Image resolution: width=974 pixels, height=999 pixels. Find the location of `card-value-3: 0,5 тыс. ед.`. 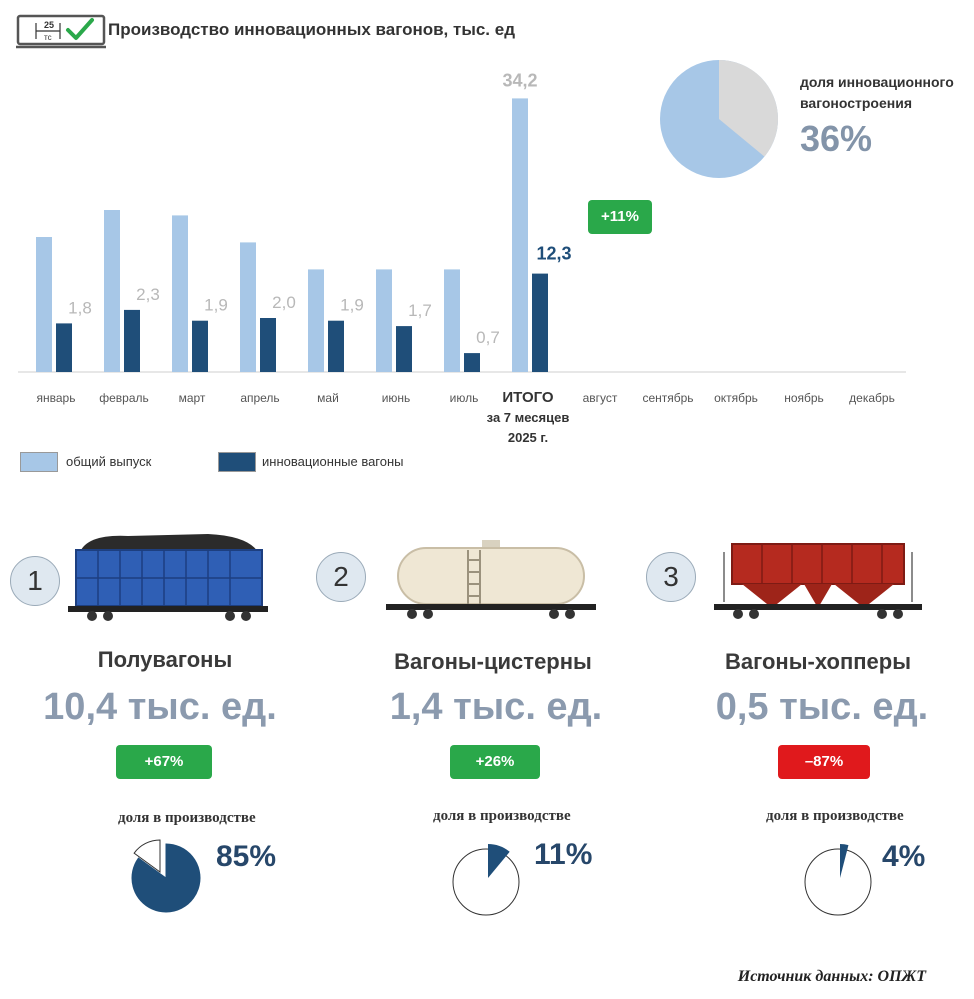

card-value-3: 0,5 тыс. ед. is located at coordinates (822, 707).